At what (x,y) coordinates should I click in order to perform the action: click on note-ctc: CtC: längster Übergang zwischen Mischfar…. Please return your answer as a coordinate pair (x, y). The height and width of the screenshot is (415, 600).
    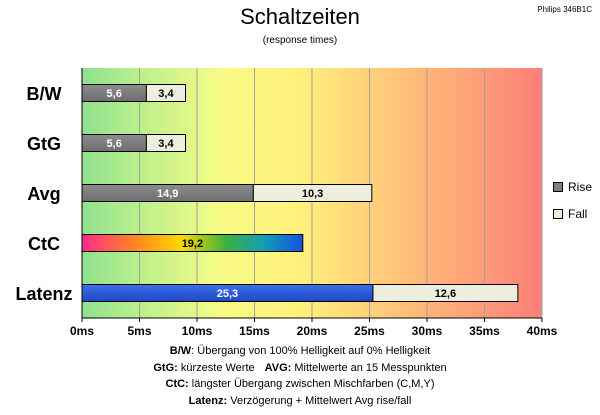
    Looking at the image, I should click on (300, 384).